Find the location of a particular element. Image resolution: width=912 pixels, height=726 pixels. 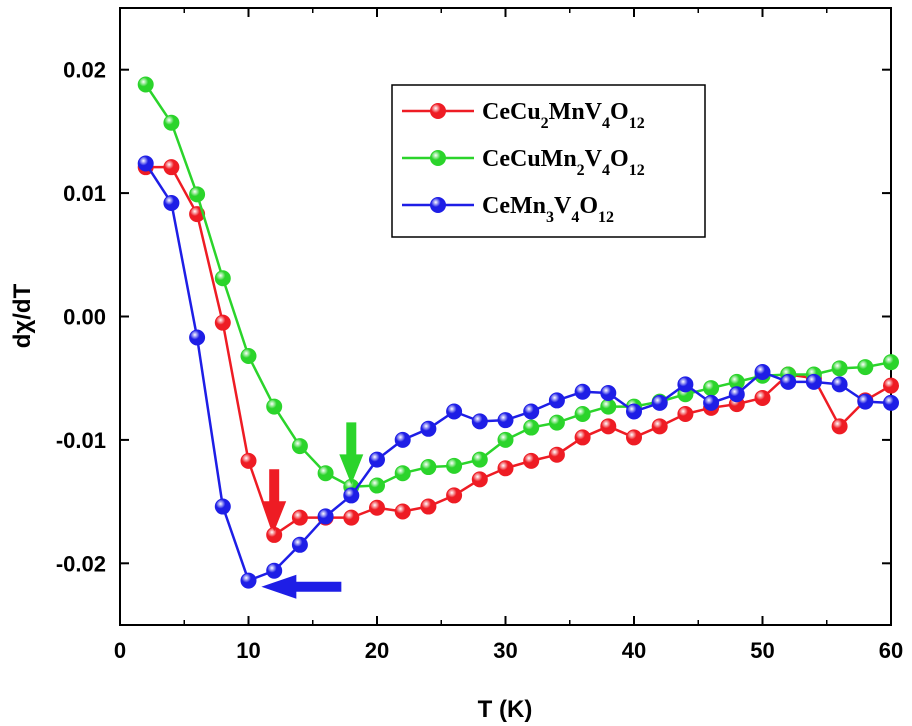

x-tick-label: 60 is located at coordinates (891, 650).